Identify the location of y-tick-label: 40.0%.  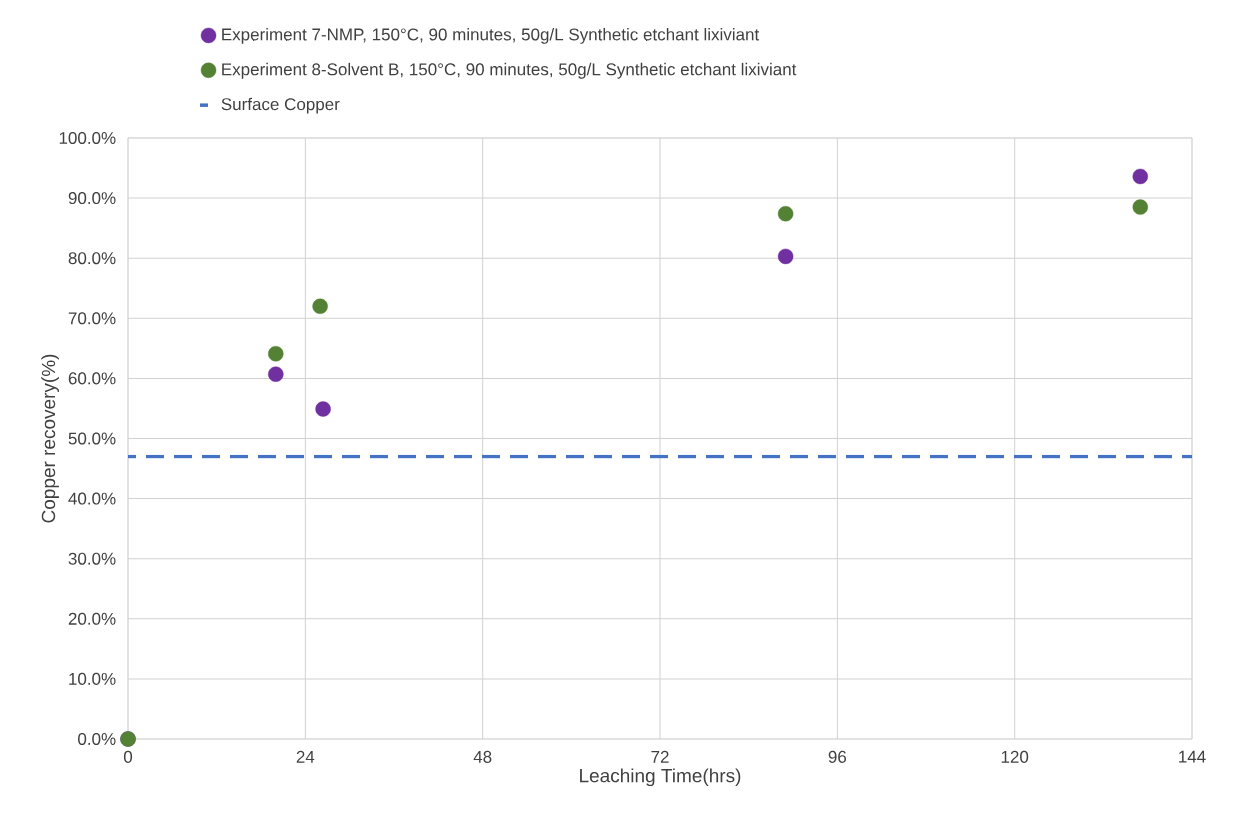
(92, 498).